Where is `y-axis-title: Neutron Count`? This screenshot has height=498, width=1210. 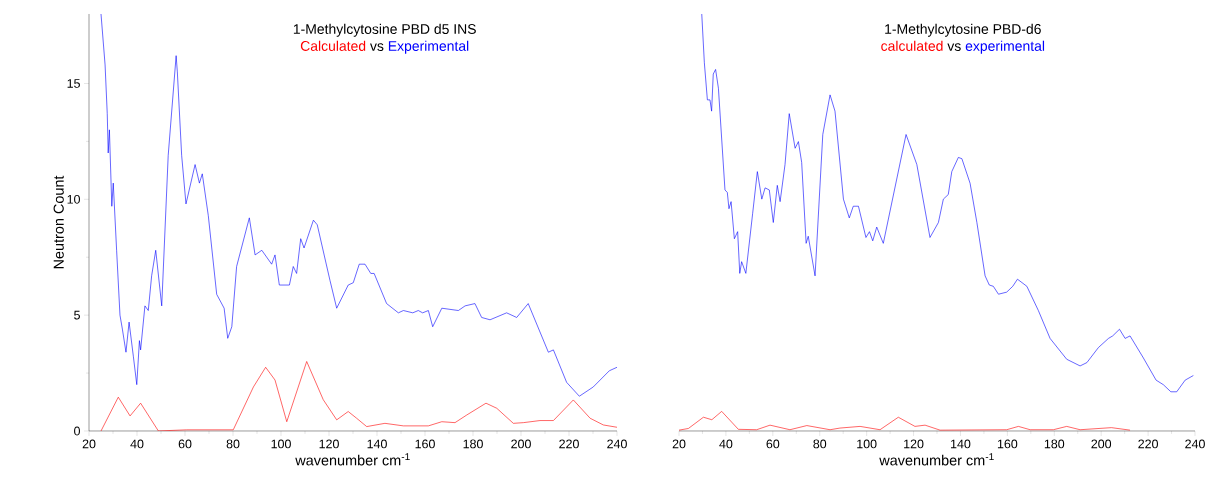
y-axis-title: Neutron Count is located at coordinates (58, 222).